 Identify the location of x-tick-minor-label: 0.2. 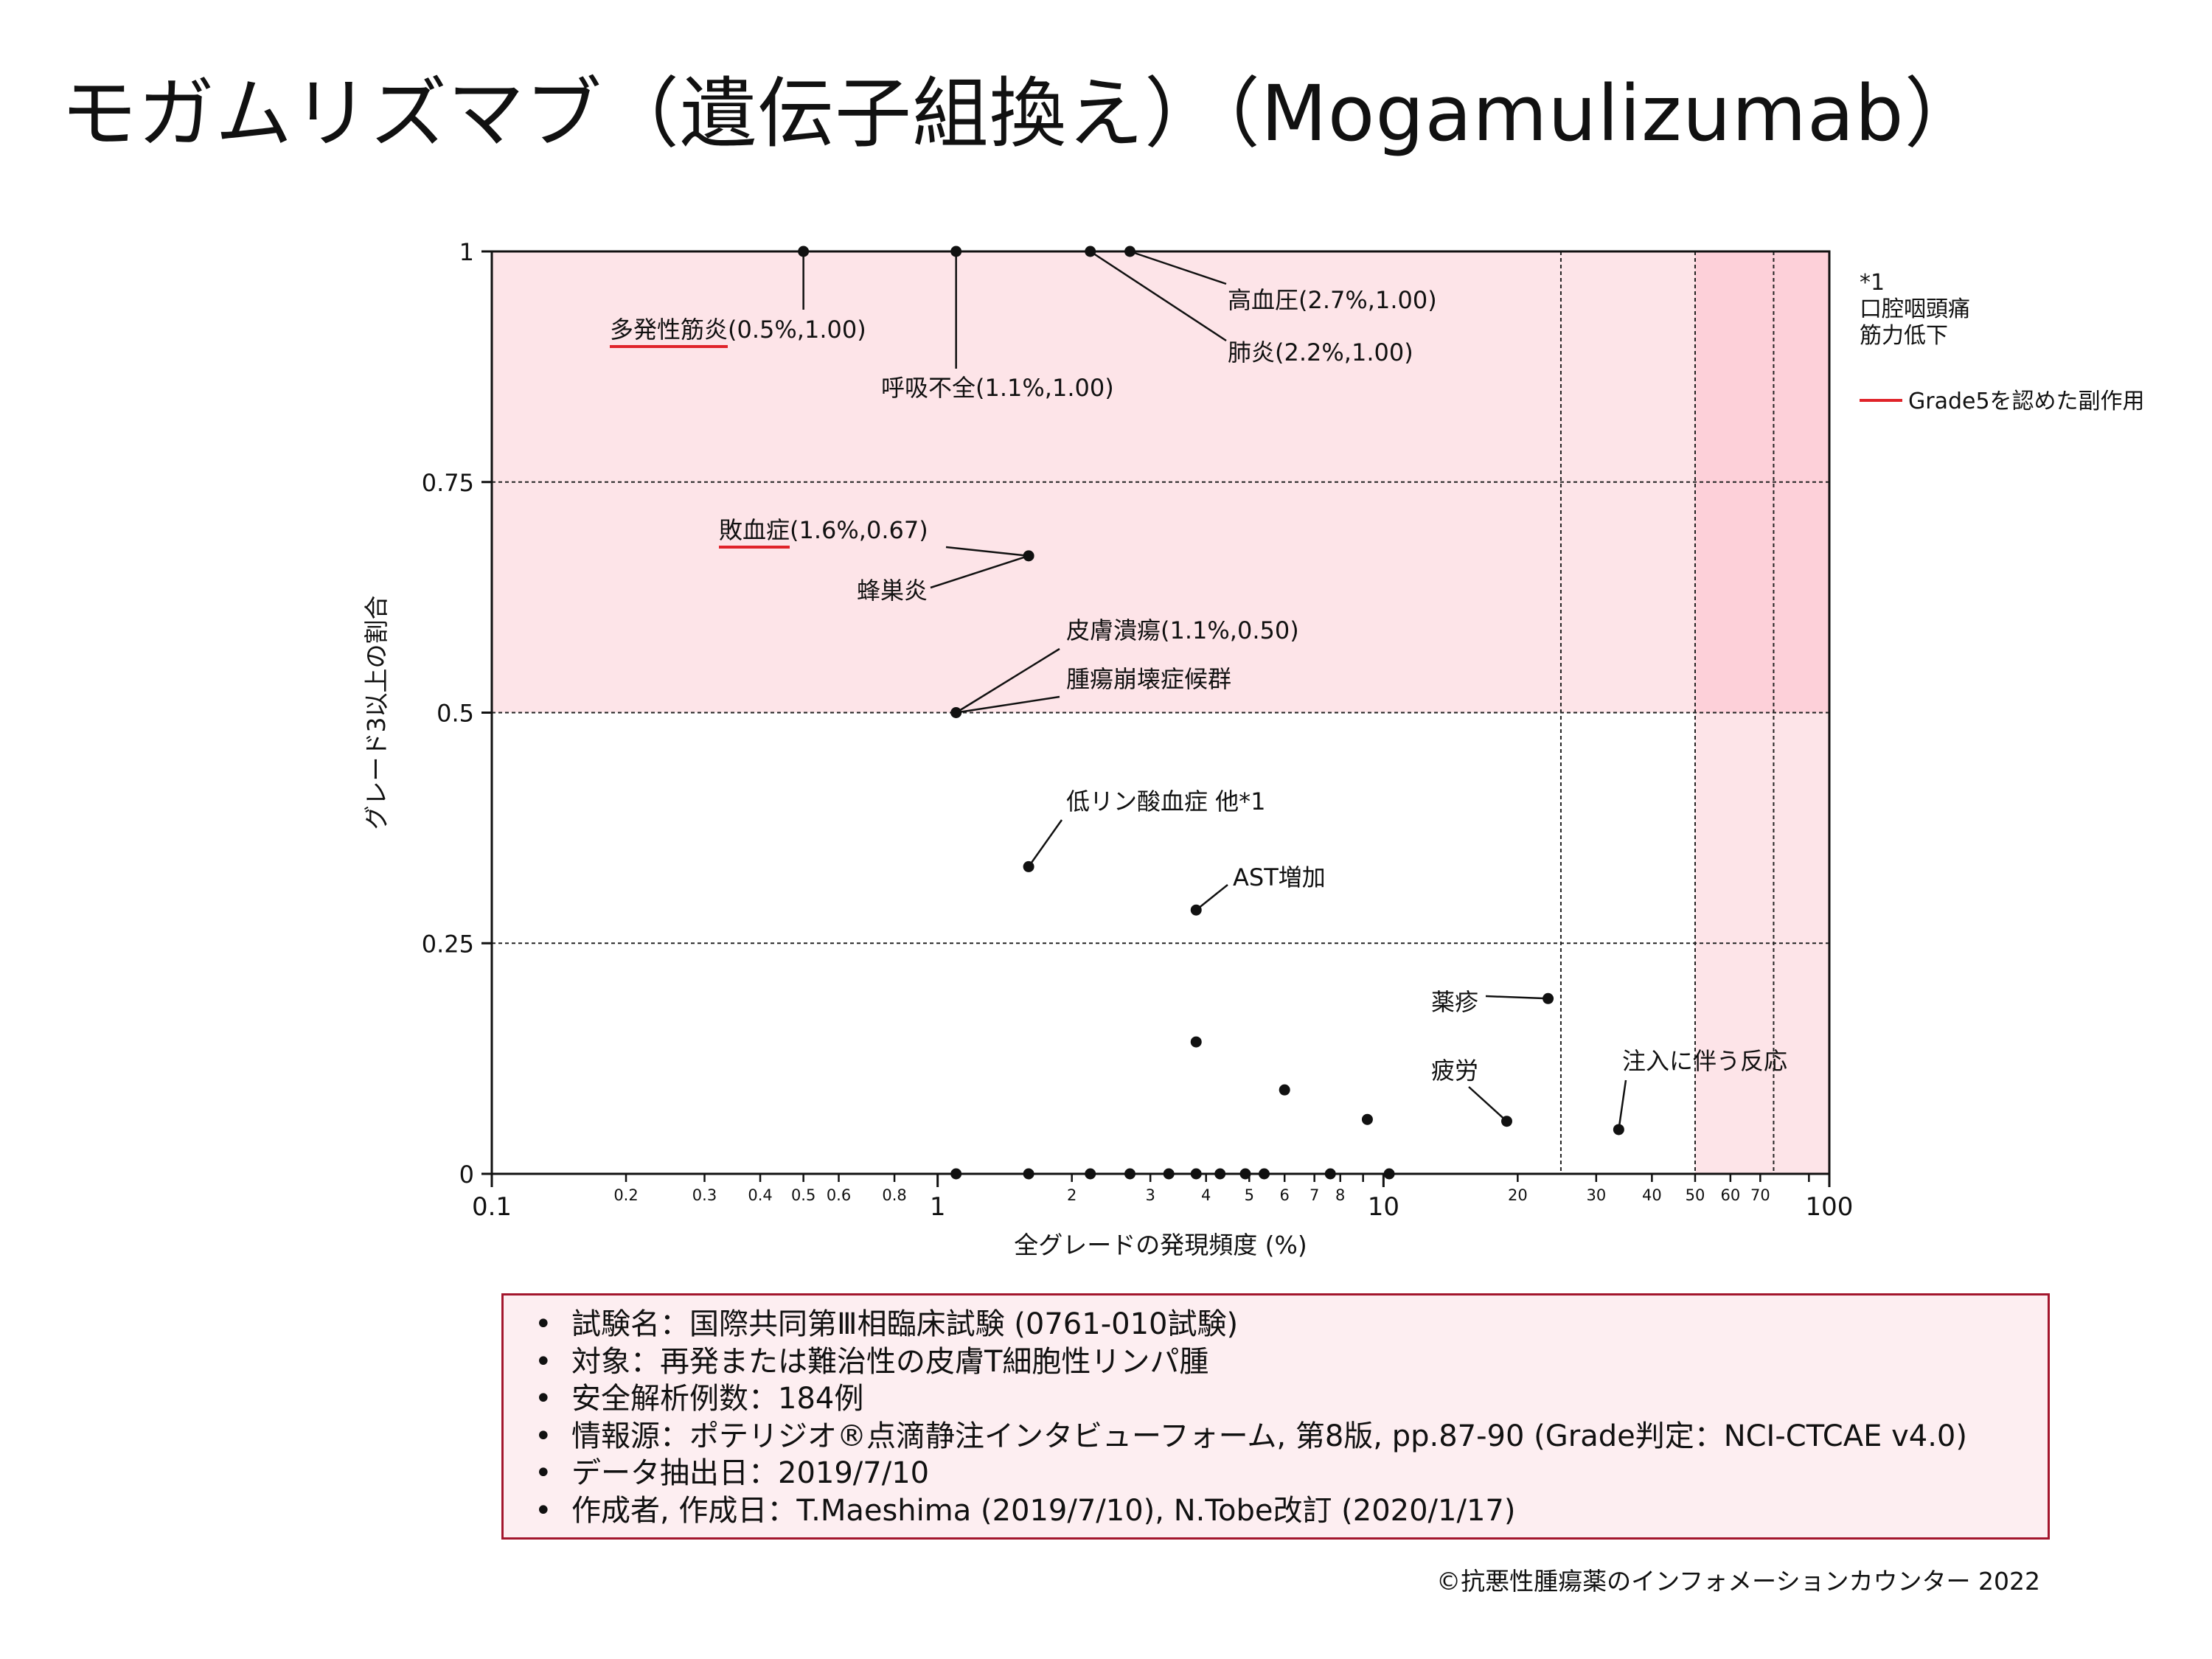
(625, 1195).